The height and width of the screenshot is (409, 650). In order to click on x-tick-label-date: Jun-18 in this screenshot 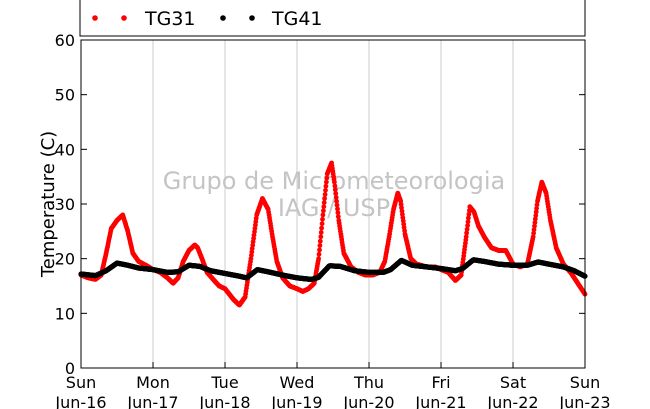, I will do `click(224, 401)`.